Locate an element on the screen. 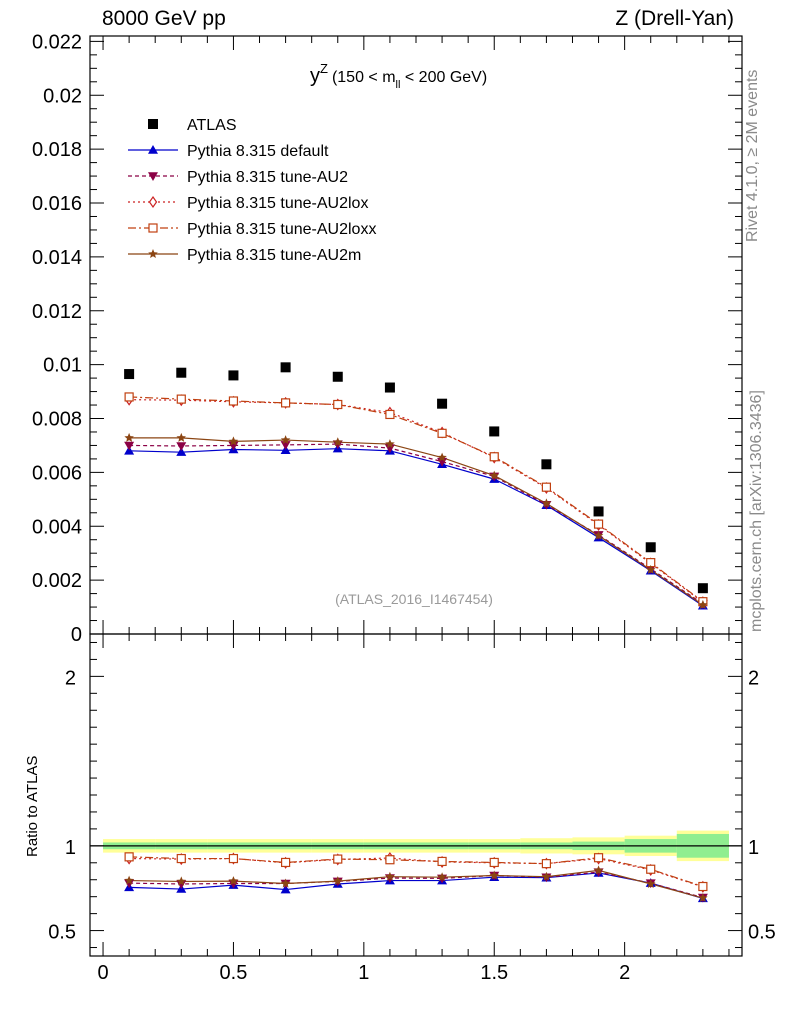 The height and width of the screenshot is (1024, 786). title-range-prefix: (150 < m is located at coordinates (364, 77).